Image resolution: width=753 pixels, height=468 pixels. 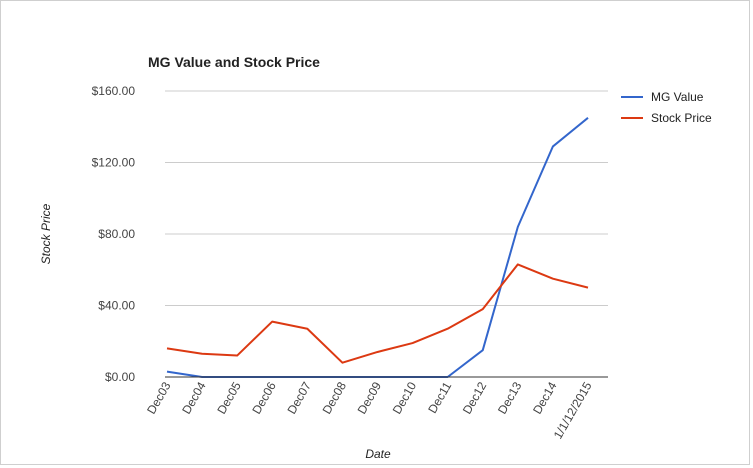 What do you see at coordinates (120, 377) in the screenshot?
I see `y-tick-label: $0.00` at bounding box center [120, 377].